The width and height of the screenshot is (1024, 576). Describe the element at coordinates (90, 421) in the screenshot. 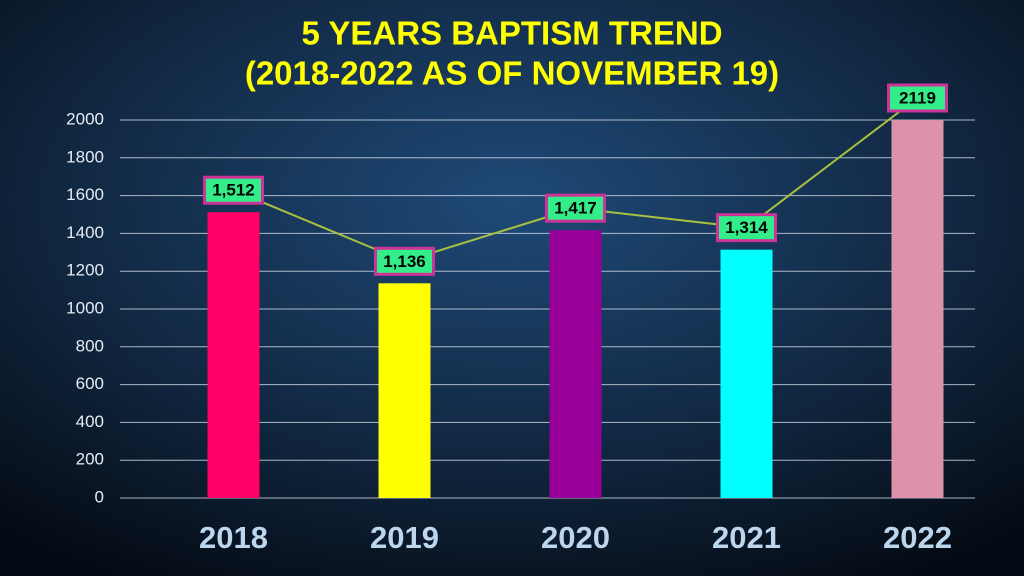

I see `y-tick-label: 400` at that location.